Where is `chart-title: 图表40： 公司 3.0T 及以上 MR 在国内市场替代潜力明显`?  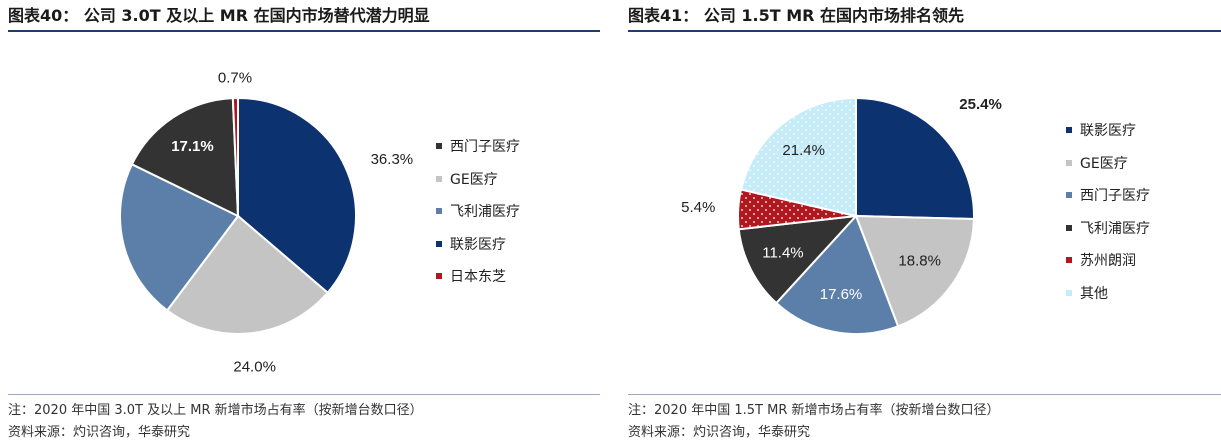
chart-title: 图表40： 公司 3.0T 及以上 MR 在国内市场替代潜力明显 is located at coordinates (219, 15).